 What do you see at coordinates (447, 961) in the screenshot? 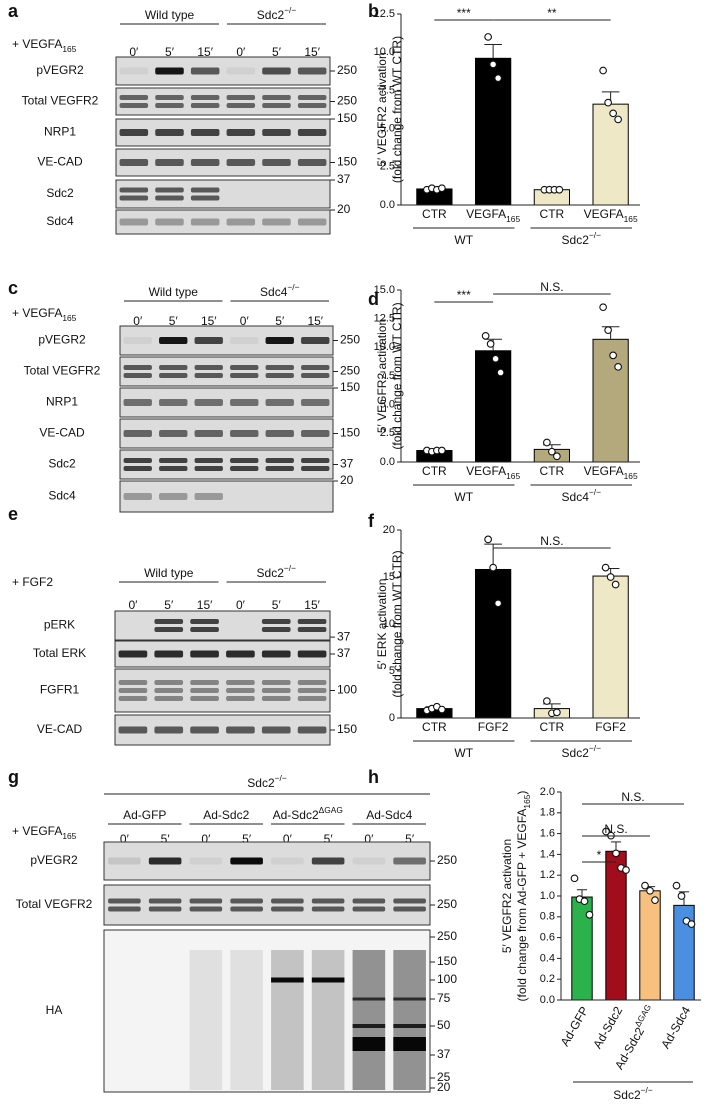
I see `marker-label: 150` at bounding box center [447, 961].